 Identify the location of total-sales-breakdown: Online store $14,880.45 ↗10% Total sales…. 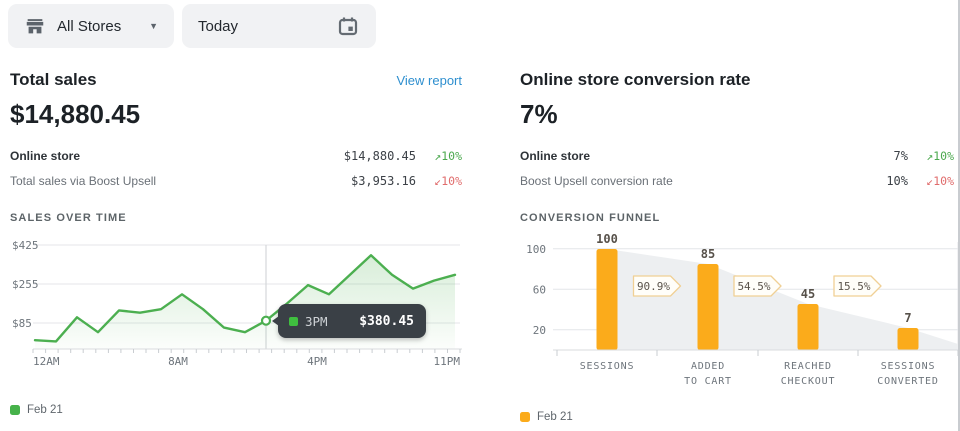
(236, 168).